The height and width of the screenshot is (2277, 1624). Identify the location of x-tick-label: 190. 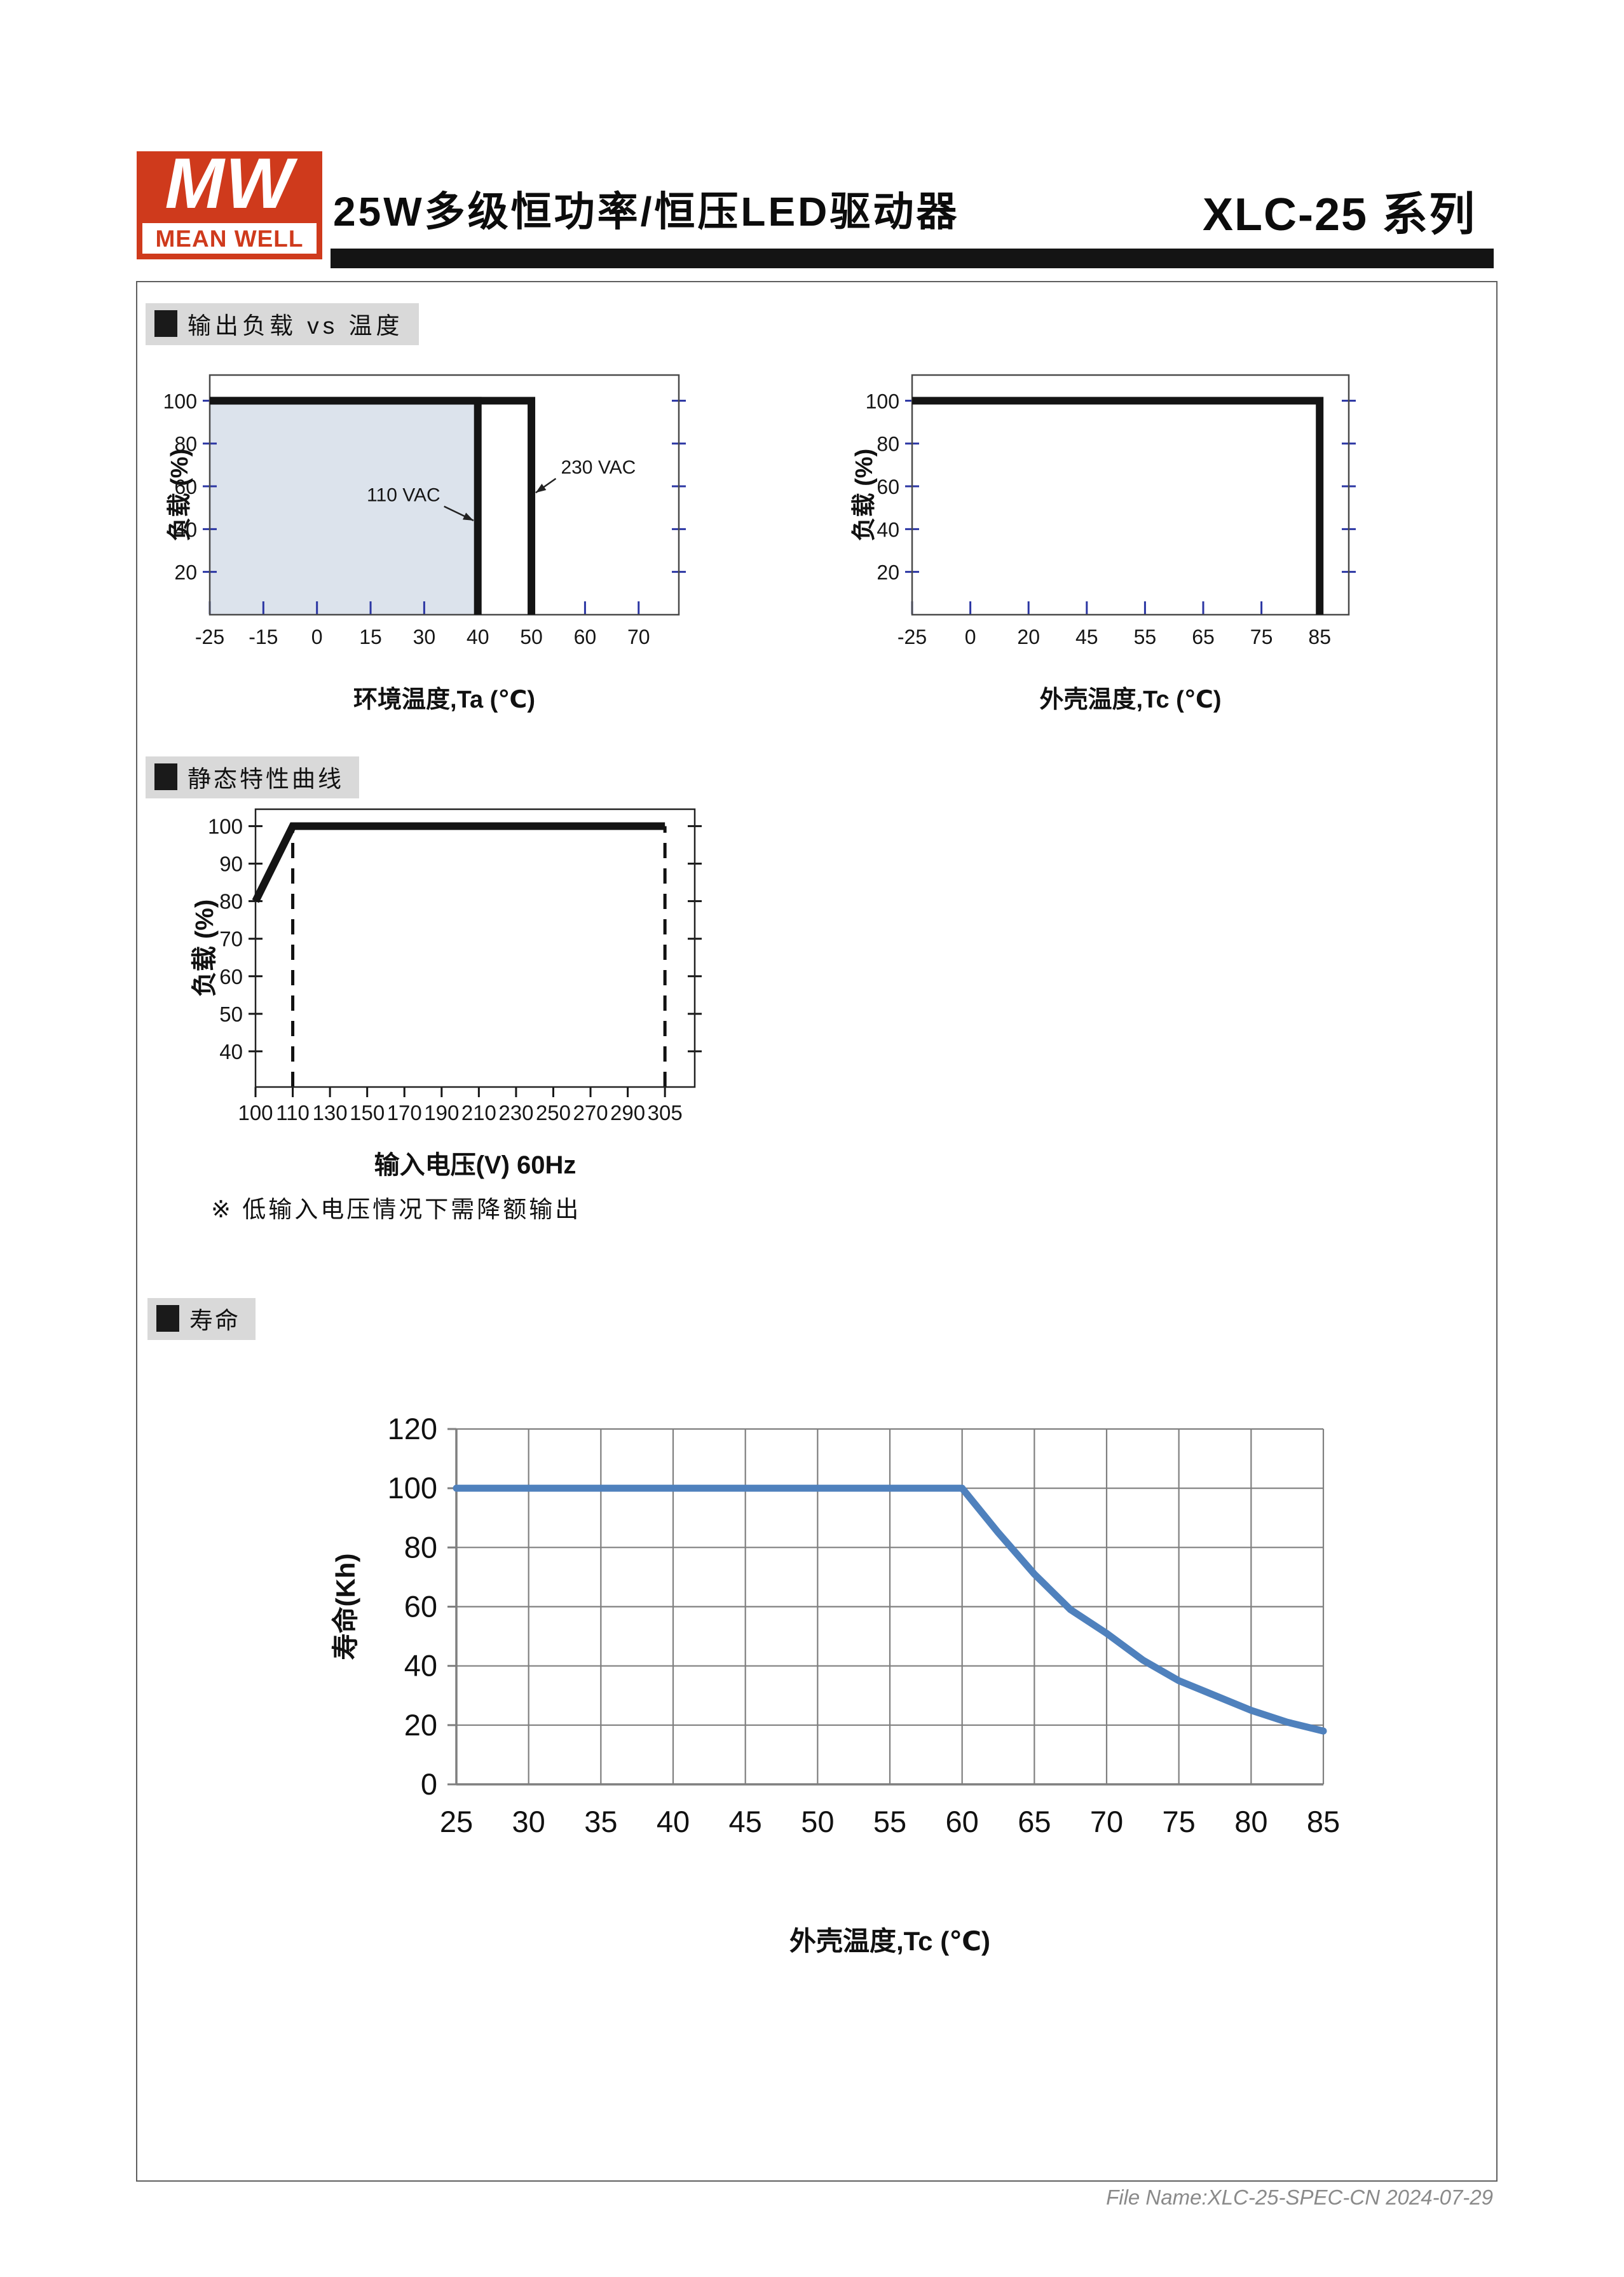
(441, 1113).